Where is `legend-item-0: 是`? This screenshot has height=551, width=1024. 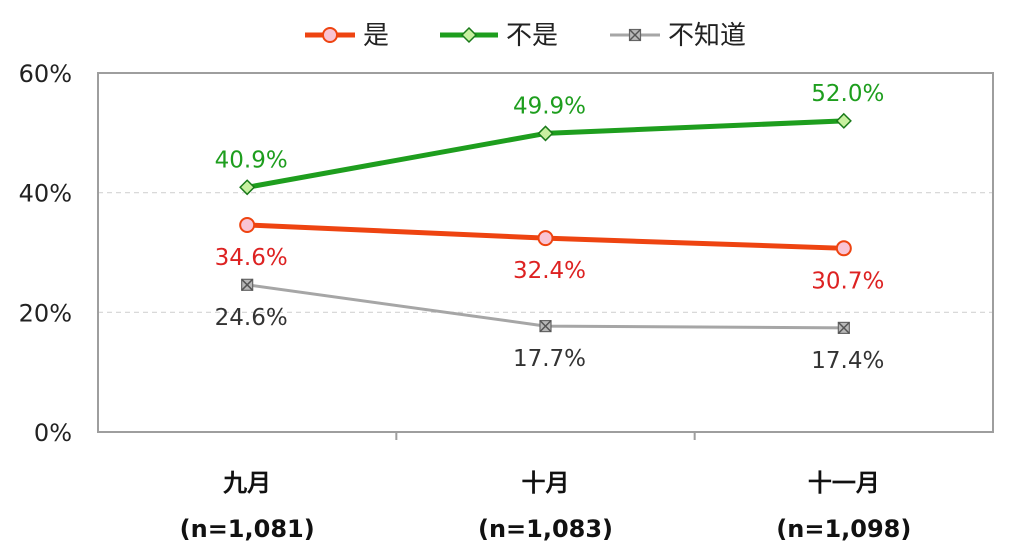
legend-item-0: 是 is located at coordinates (347, 36).